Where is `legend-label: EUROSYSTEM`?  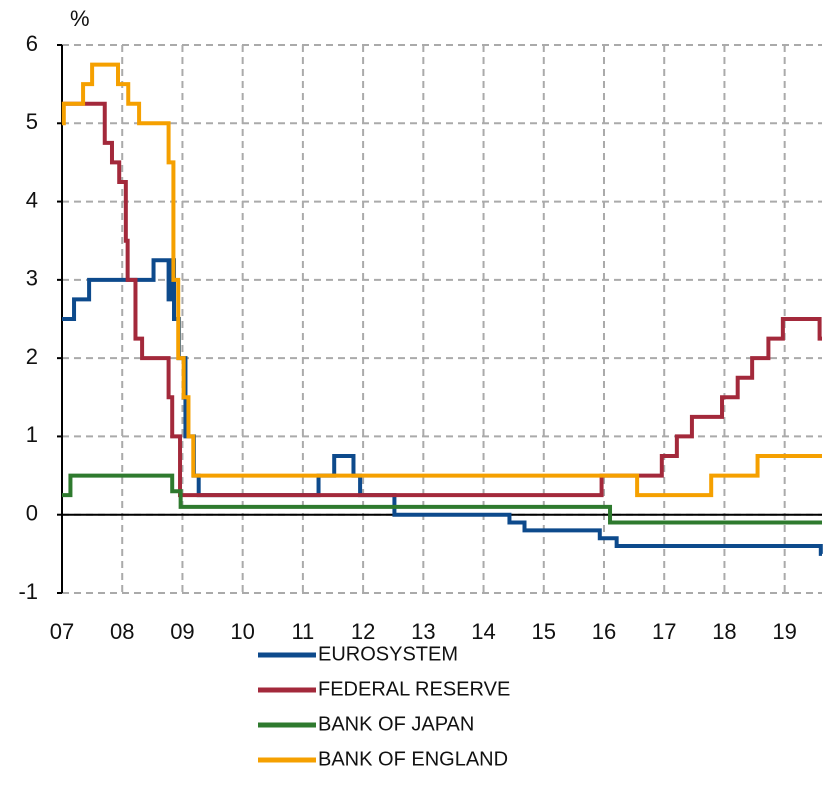
legend-label: EUROSYSTEM is located at coordinates (388, 654).